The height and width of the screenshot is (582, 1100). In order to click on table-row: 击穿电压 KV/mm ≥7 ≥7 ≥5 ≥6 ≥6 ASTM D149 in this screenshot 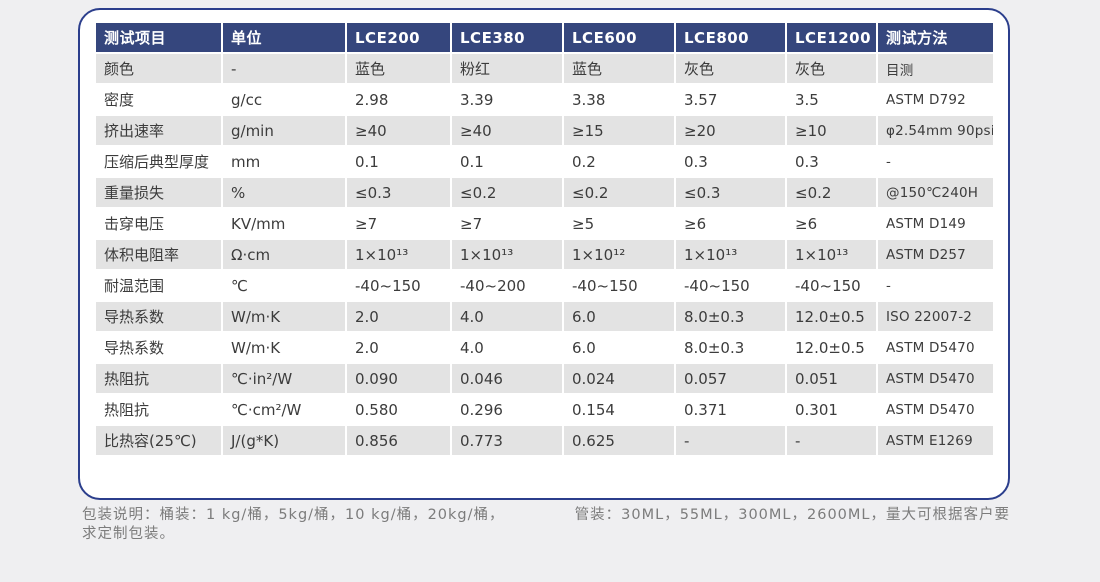, I will do `click(544, 224)`.